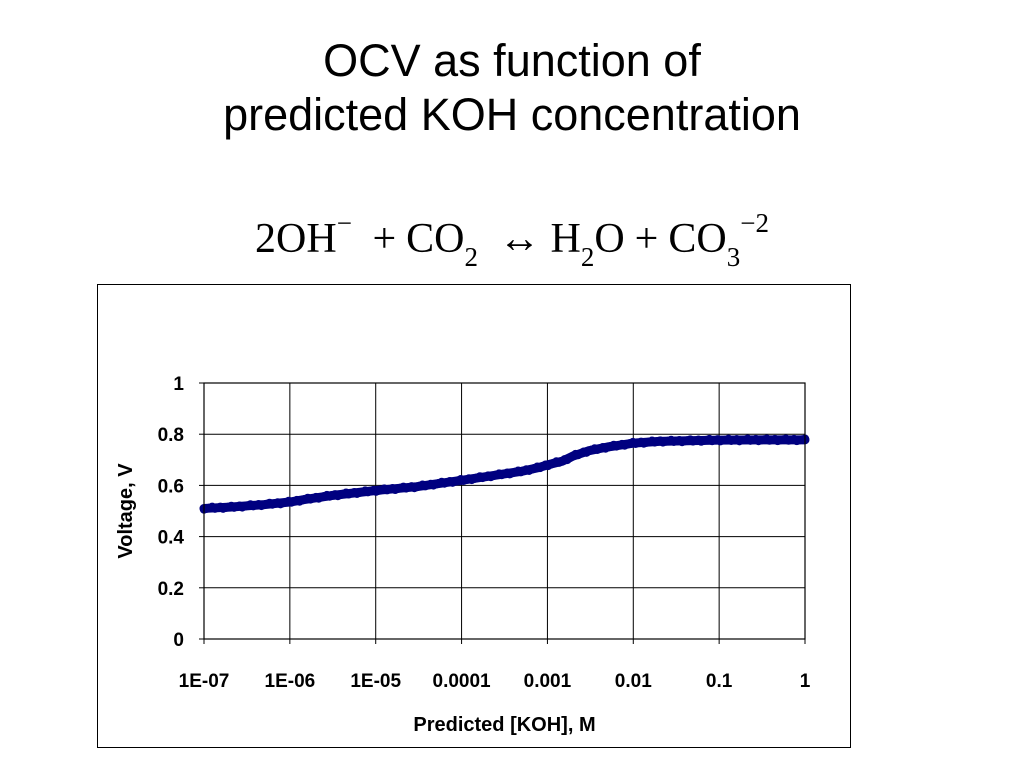 This screenshot has height=768, width=1024. What do you see at coordinates (519, 239) in the screenshot?
I see `eq-arrow: ↔` at bounding box center [519, 239].